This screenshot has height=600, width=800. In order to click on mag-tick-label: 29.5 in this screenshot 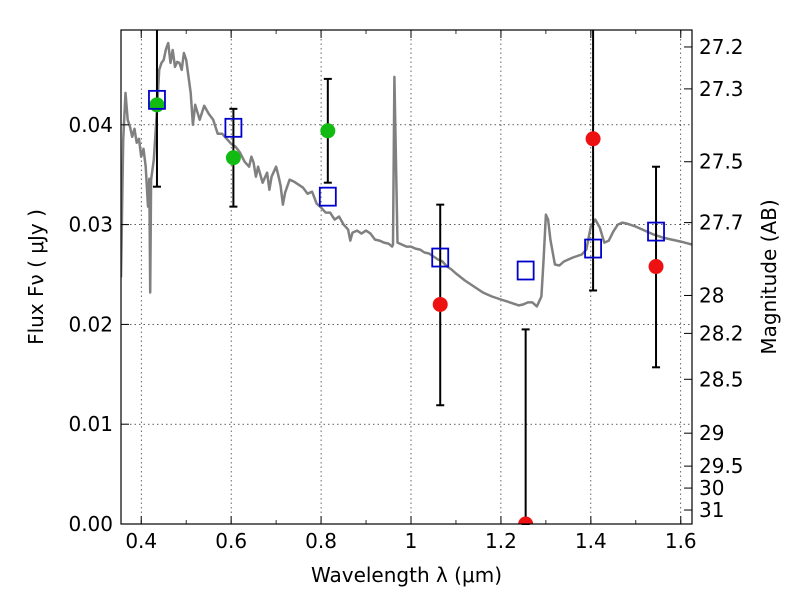, I will do `click(721, 466)`.